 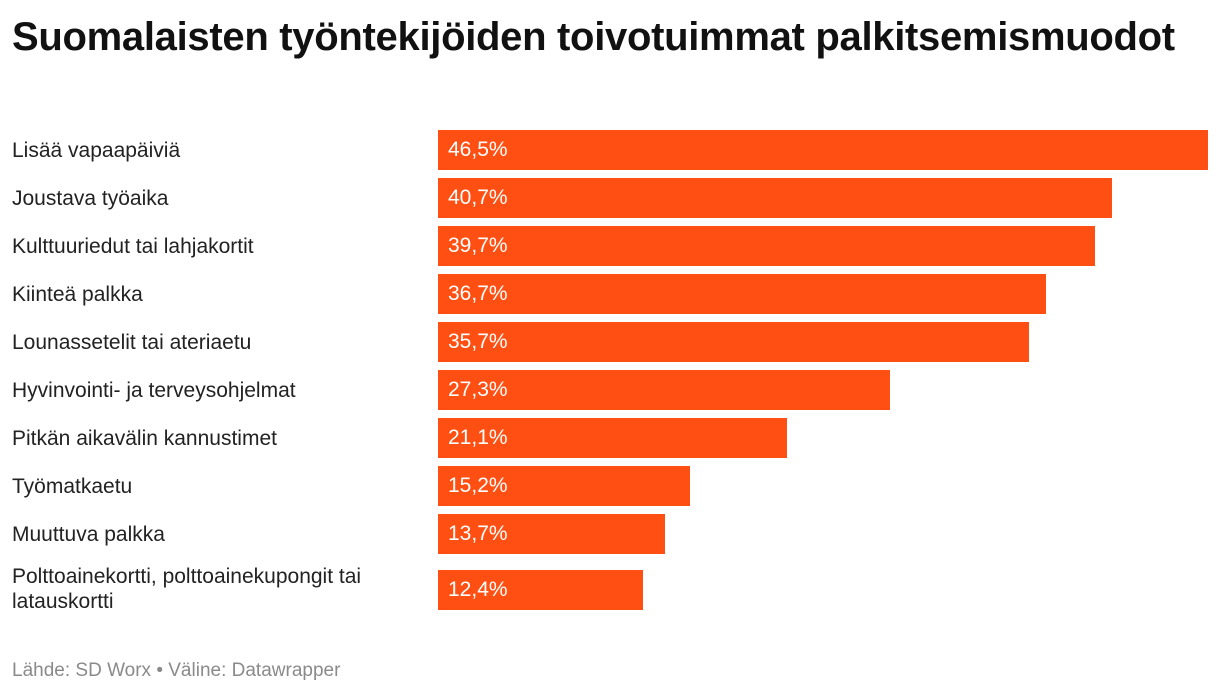 I want to click on category-label: Työmatkaetu, so click(x=72, y=486).